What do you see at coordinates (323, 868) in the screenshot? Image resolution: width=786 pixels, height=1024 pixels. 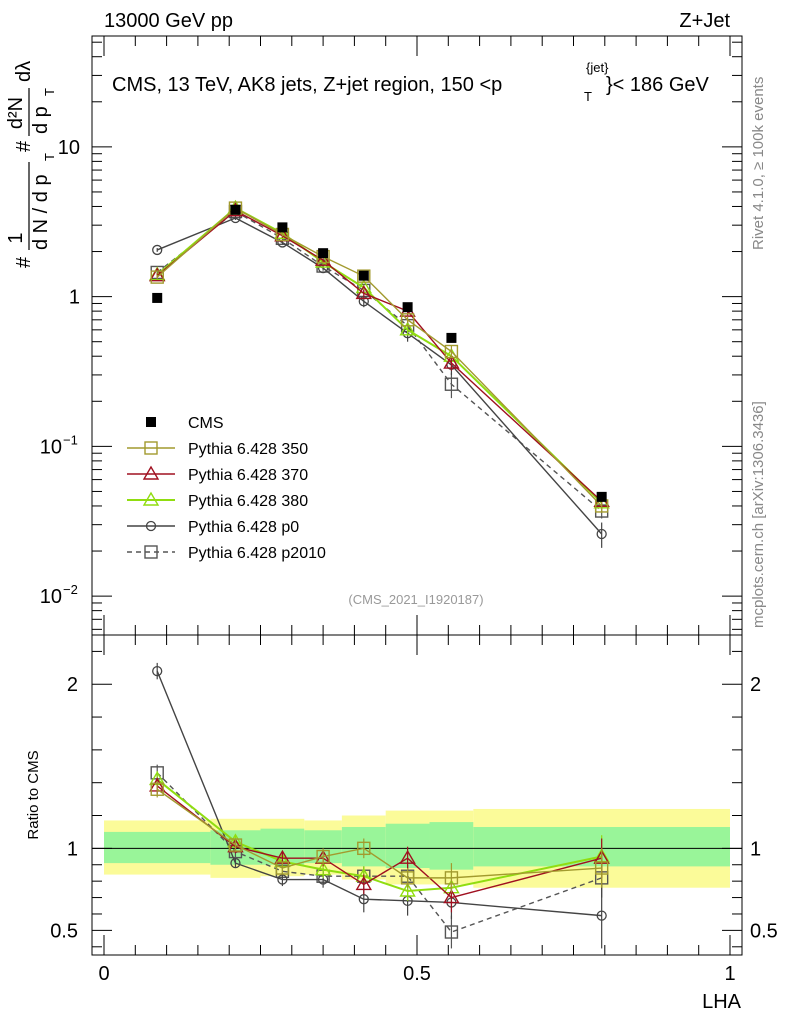 I see `ratio-point-p380` at bounding box center [323, 868].